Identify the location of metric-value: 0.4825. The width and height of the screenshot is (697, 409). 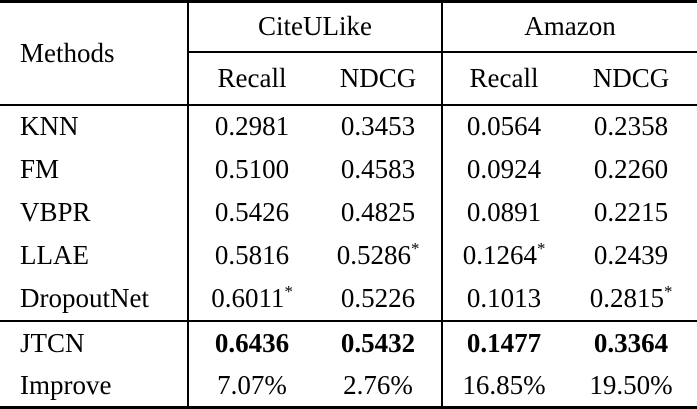
(378, 212).